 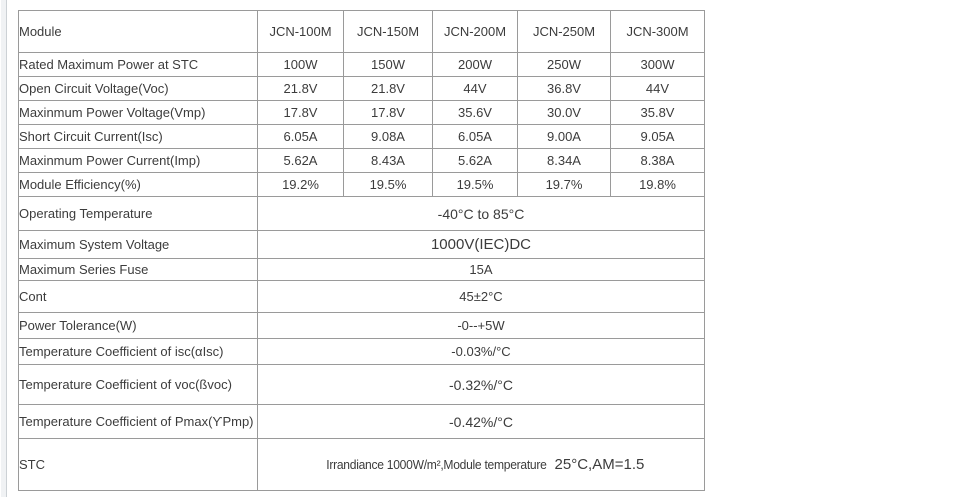 I want to click on table-row-operating-temperature: Operating Temperature -40°C to 85°C, so click(x=361, y=213).